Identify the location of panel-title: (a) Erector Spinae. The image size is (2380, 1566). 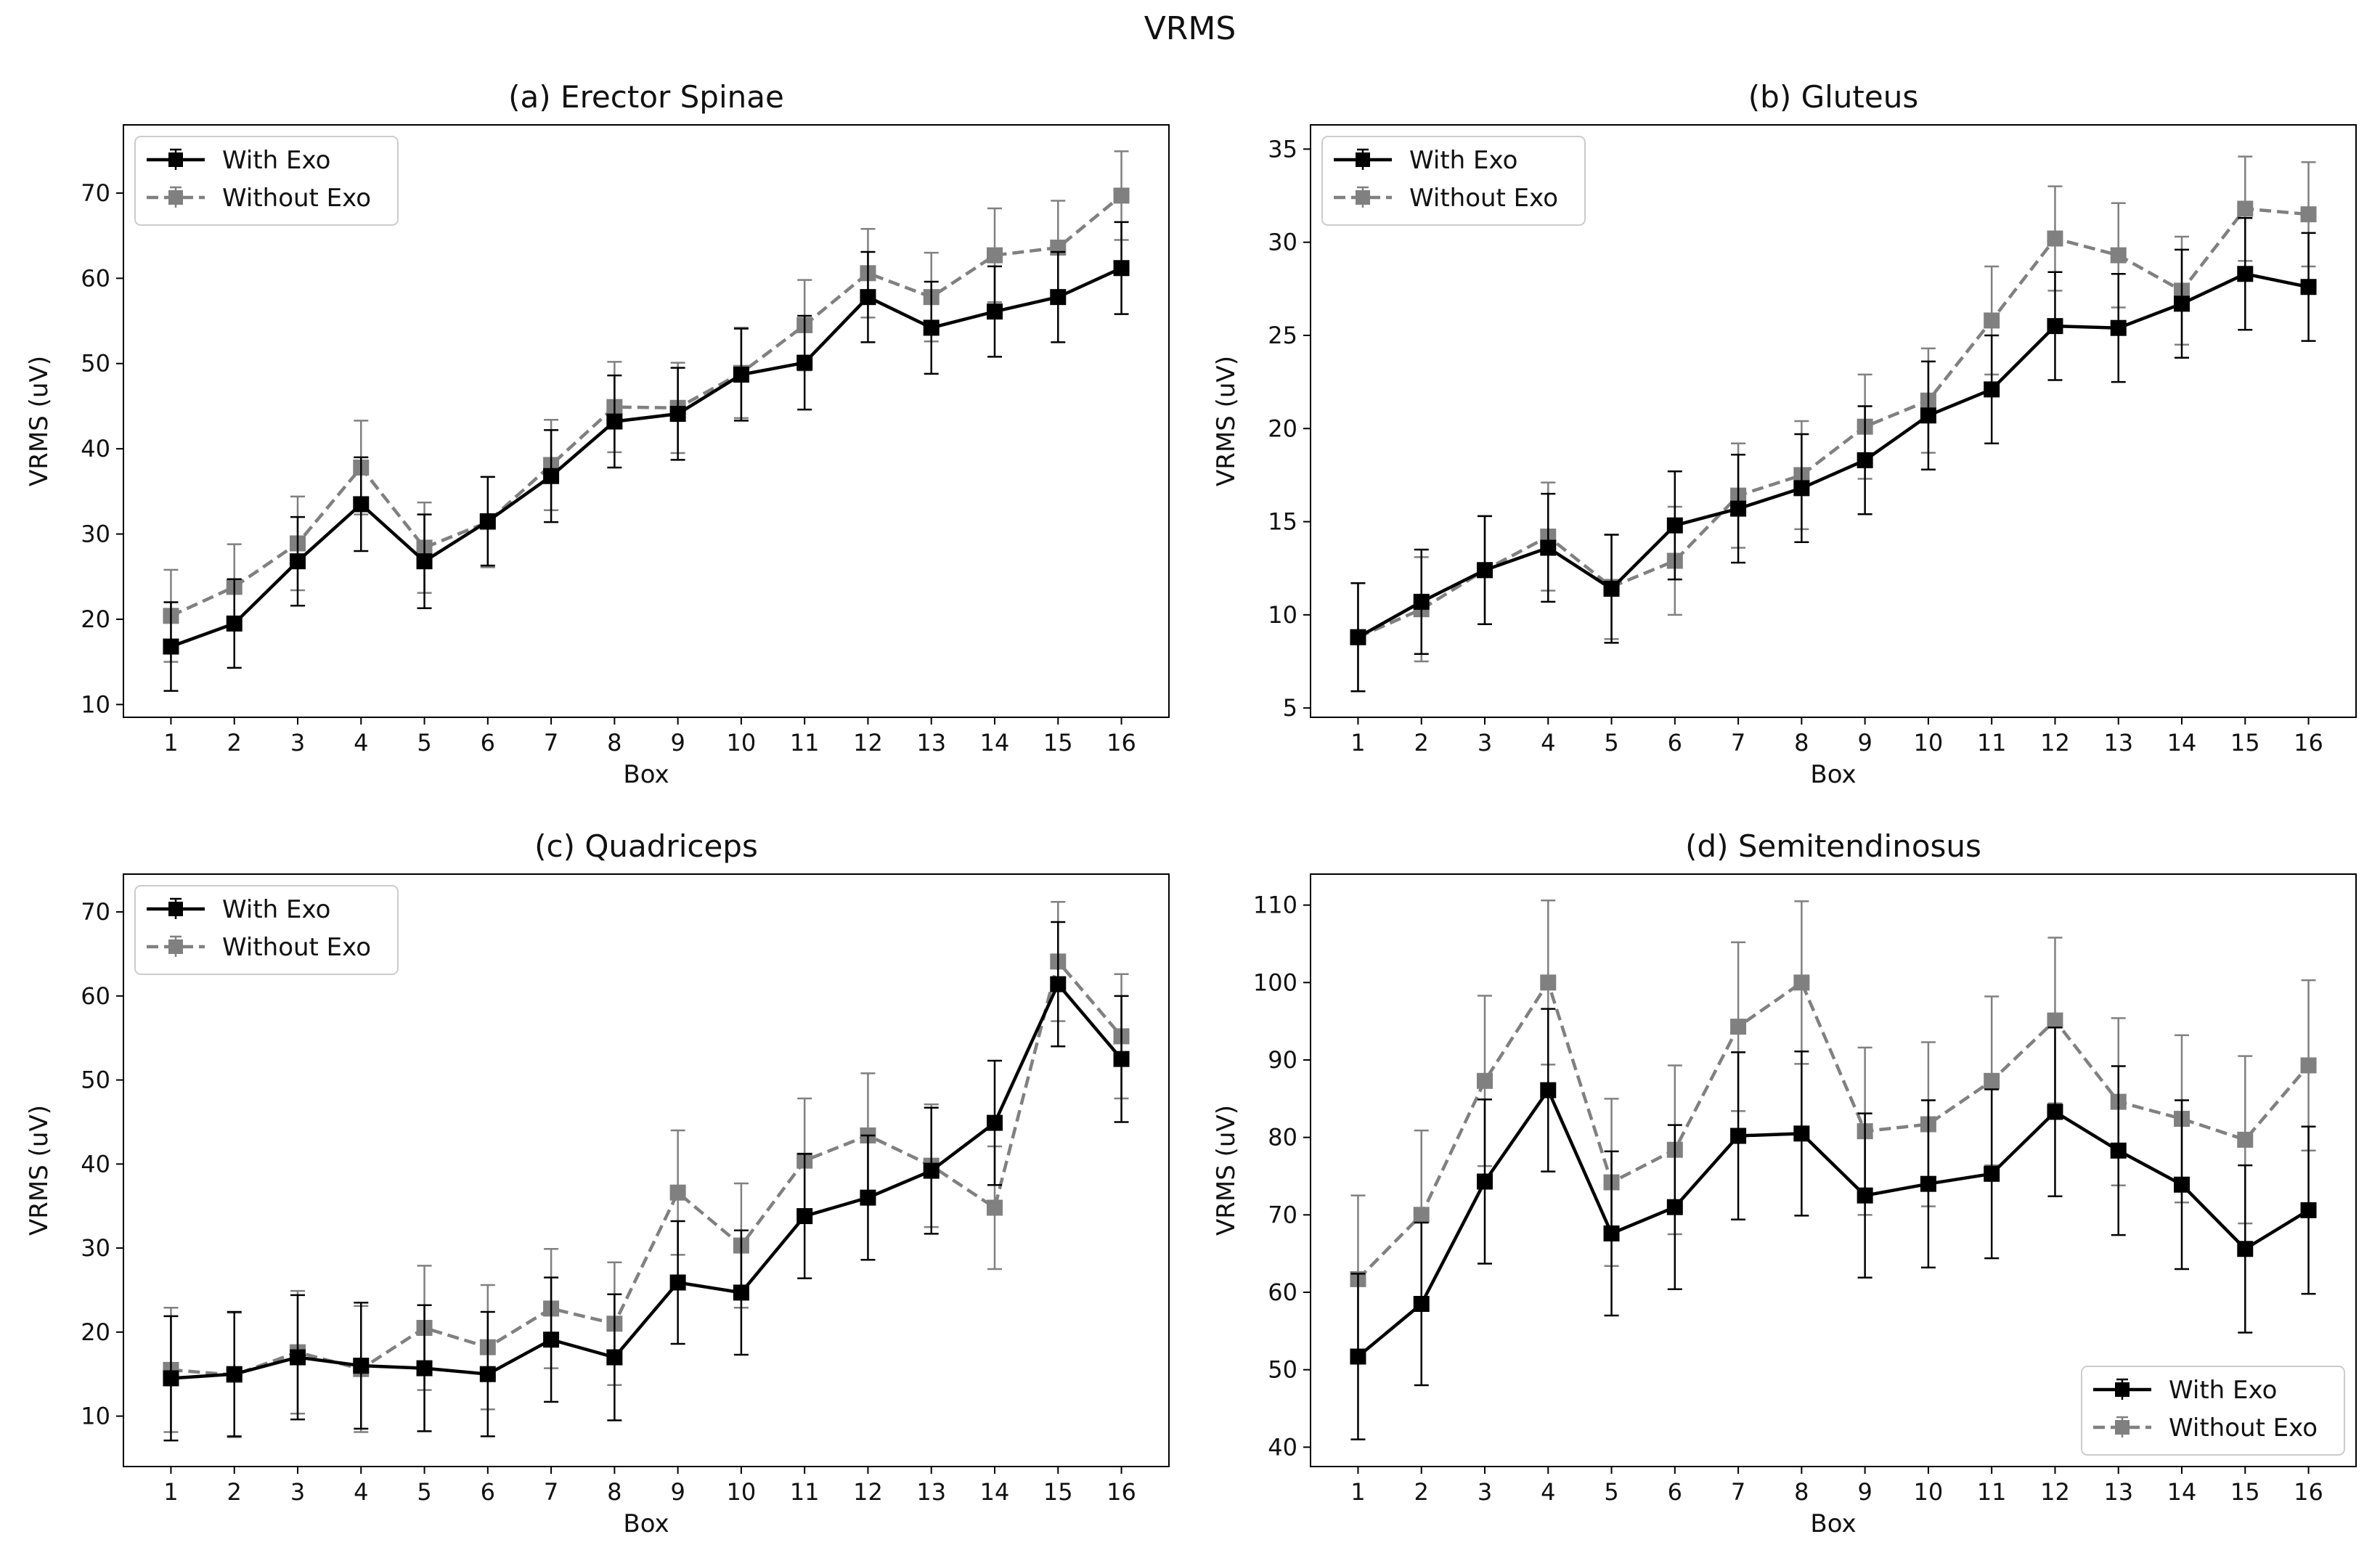
(646, 97).